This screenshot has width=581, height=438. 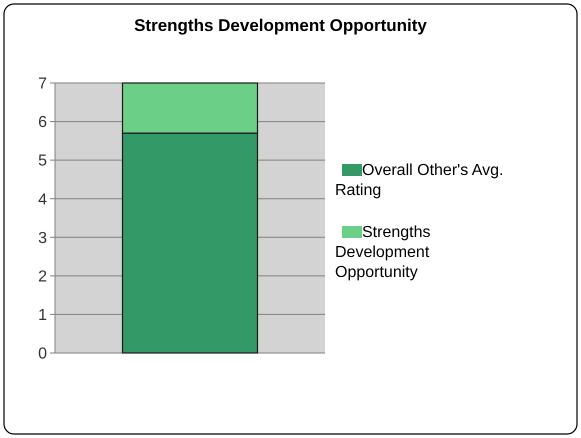 What do you see at coordinates (43, 84) in the screenshot?
I see `y-tick-label: 7` at bounding box center [43, 84].